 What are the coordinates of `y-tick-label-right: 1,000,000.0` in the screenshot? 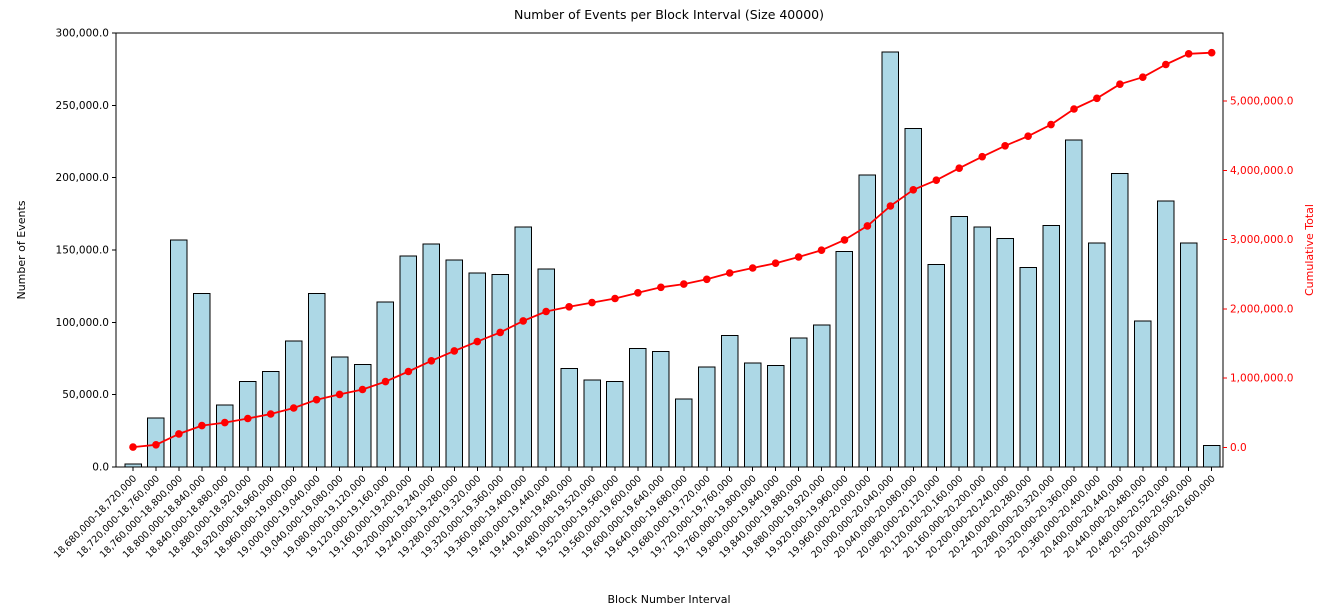 It's located at (1261, 379).